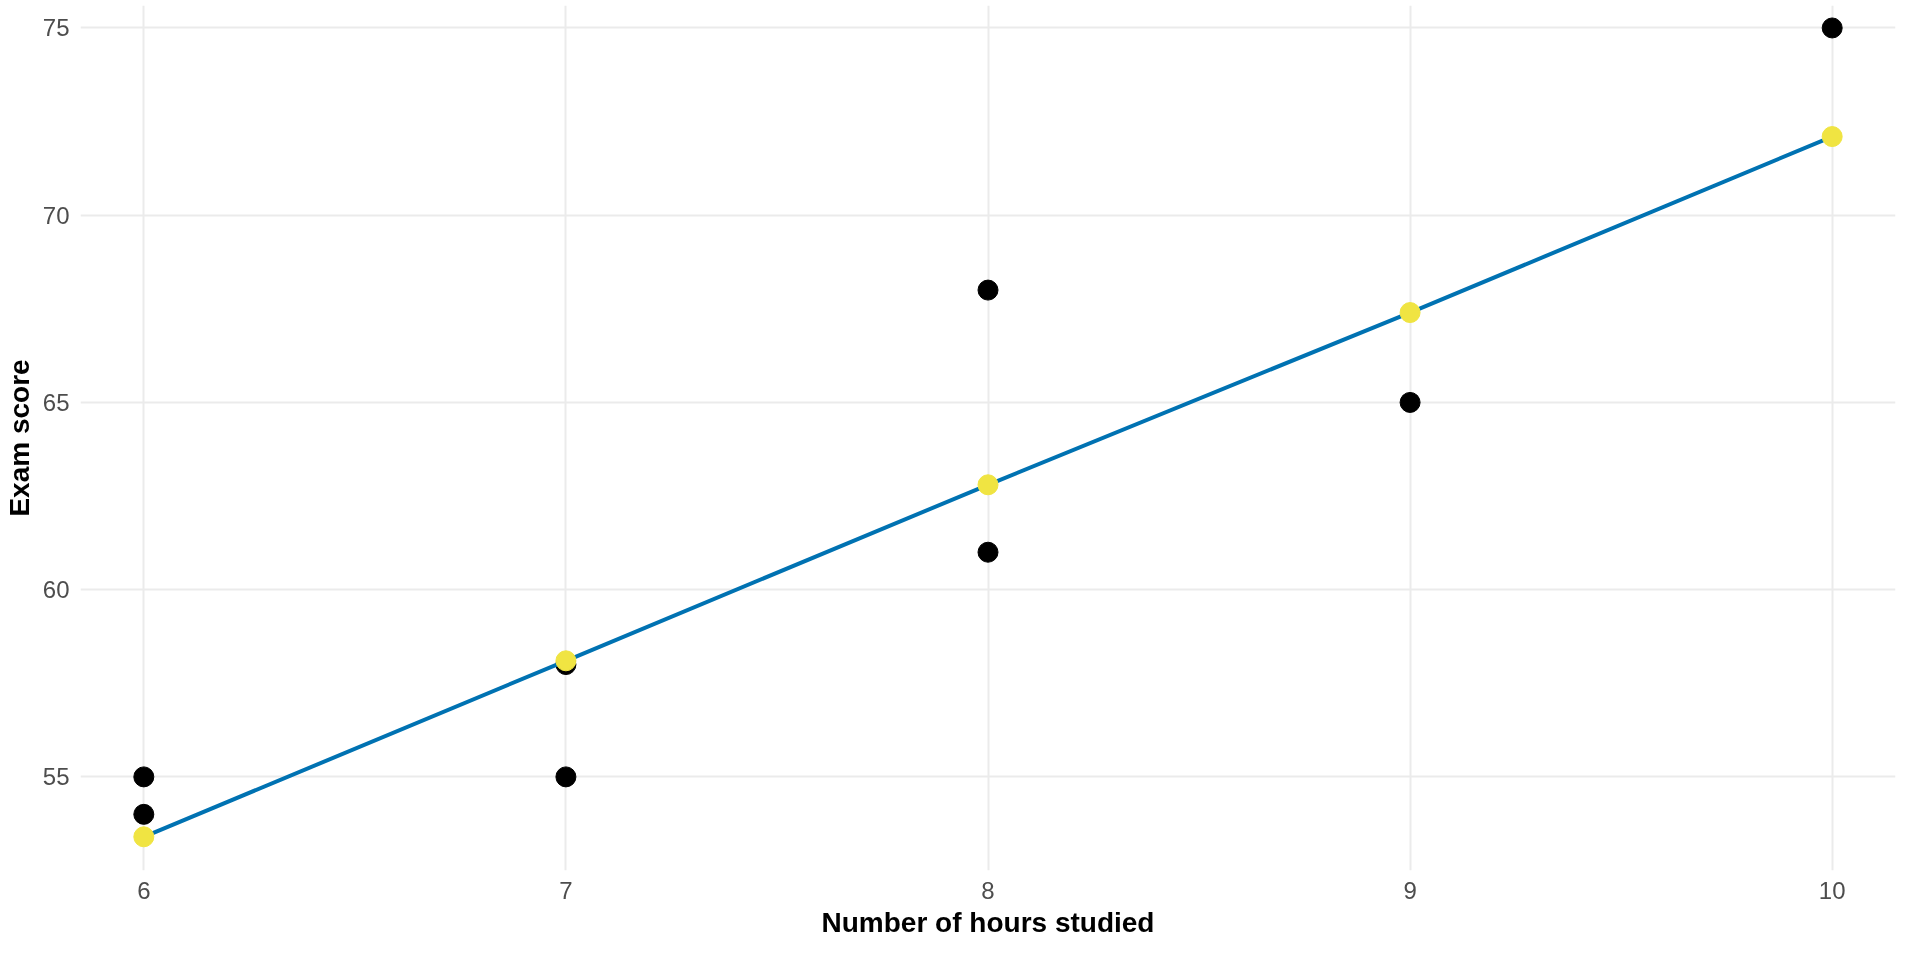  I want to click on x-tick-label: 8, so click(988, 890).